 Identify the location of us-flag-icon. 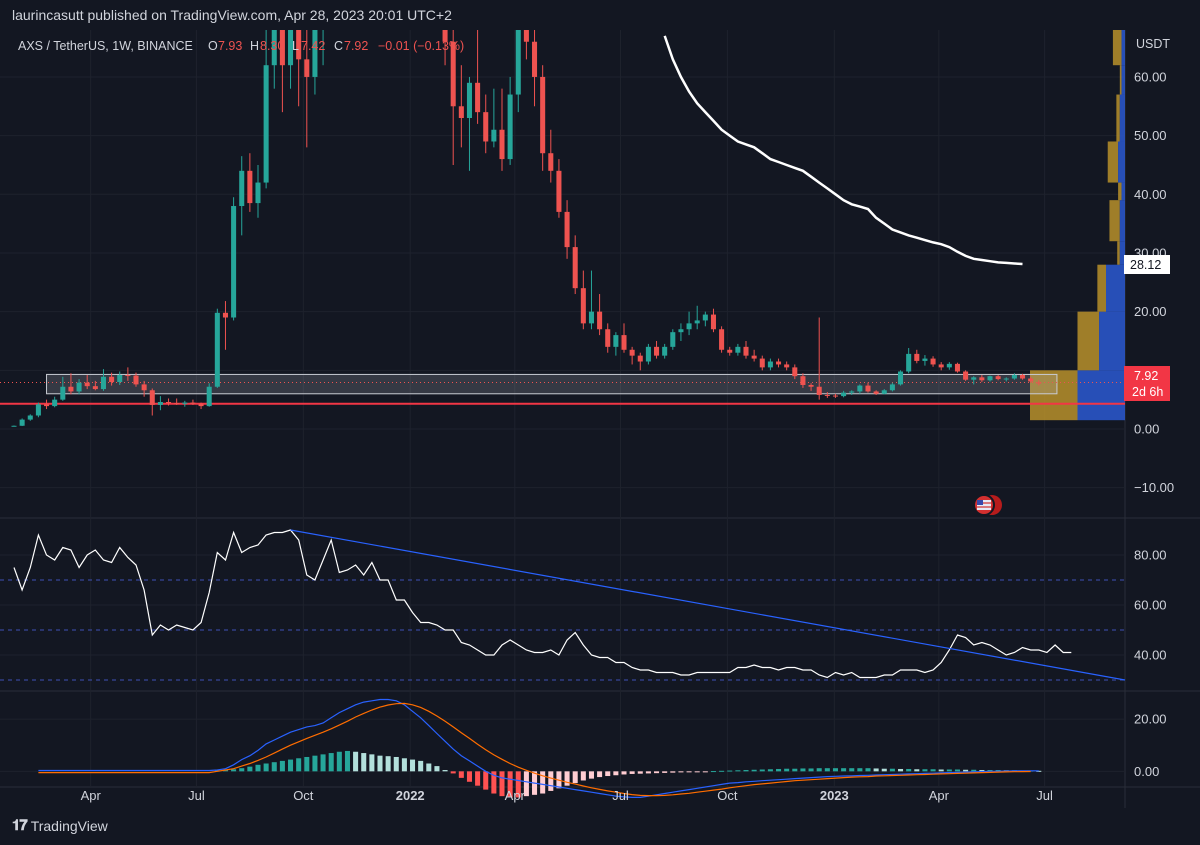
(987, 505).